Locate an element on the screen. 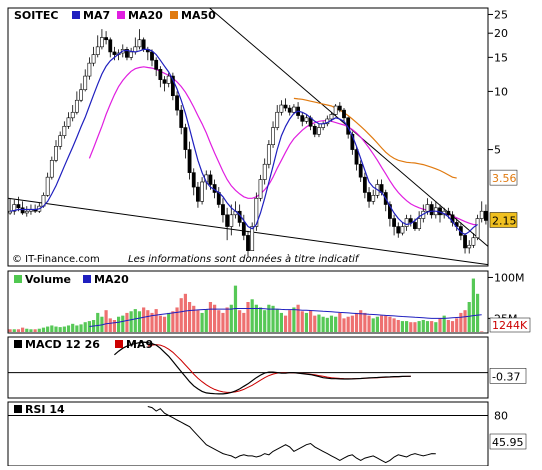  credit-text: © IT-Finance.com is located at coordinates (56, 259).